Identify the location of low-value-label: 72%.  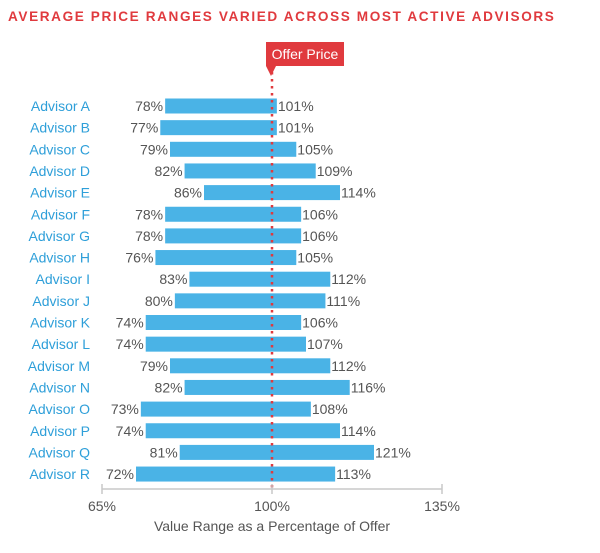
(120, 474).